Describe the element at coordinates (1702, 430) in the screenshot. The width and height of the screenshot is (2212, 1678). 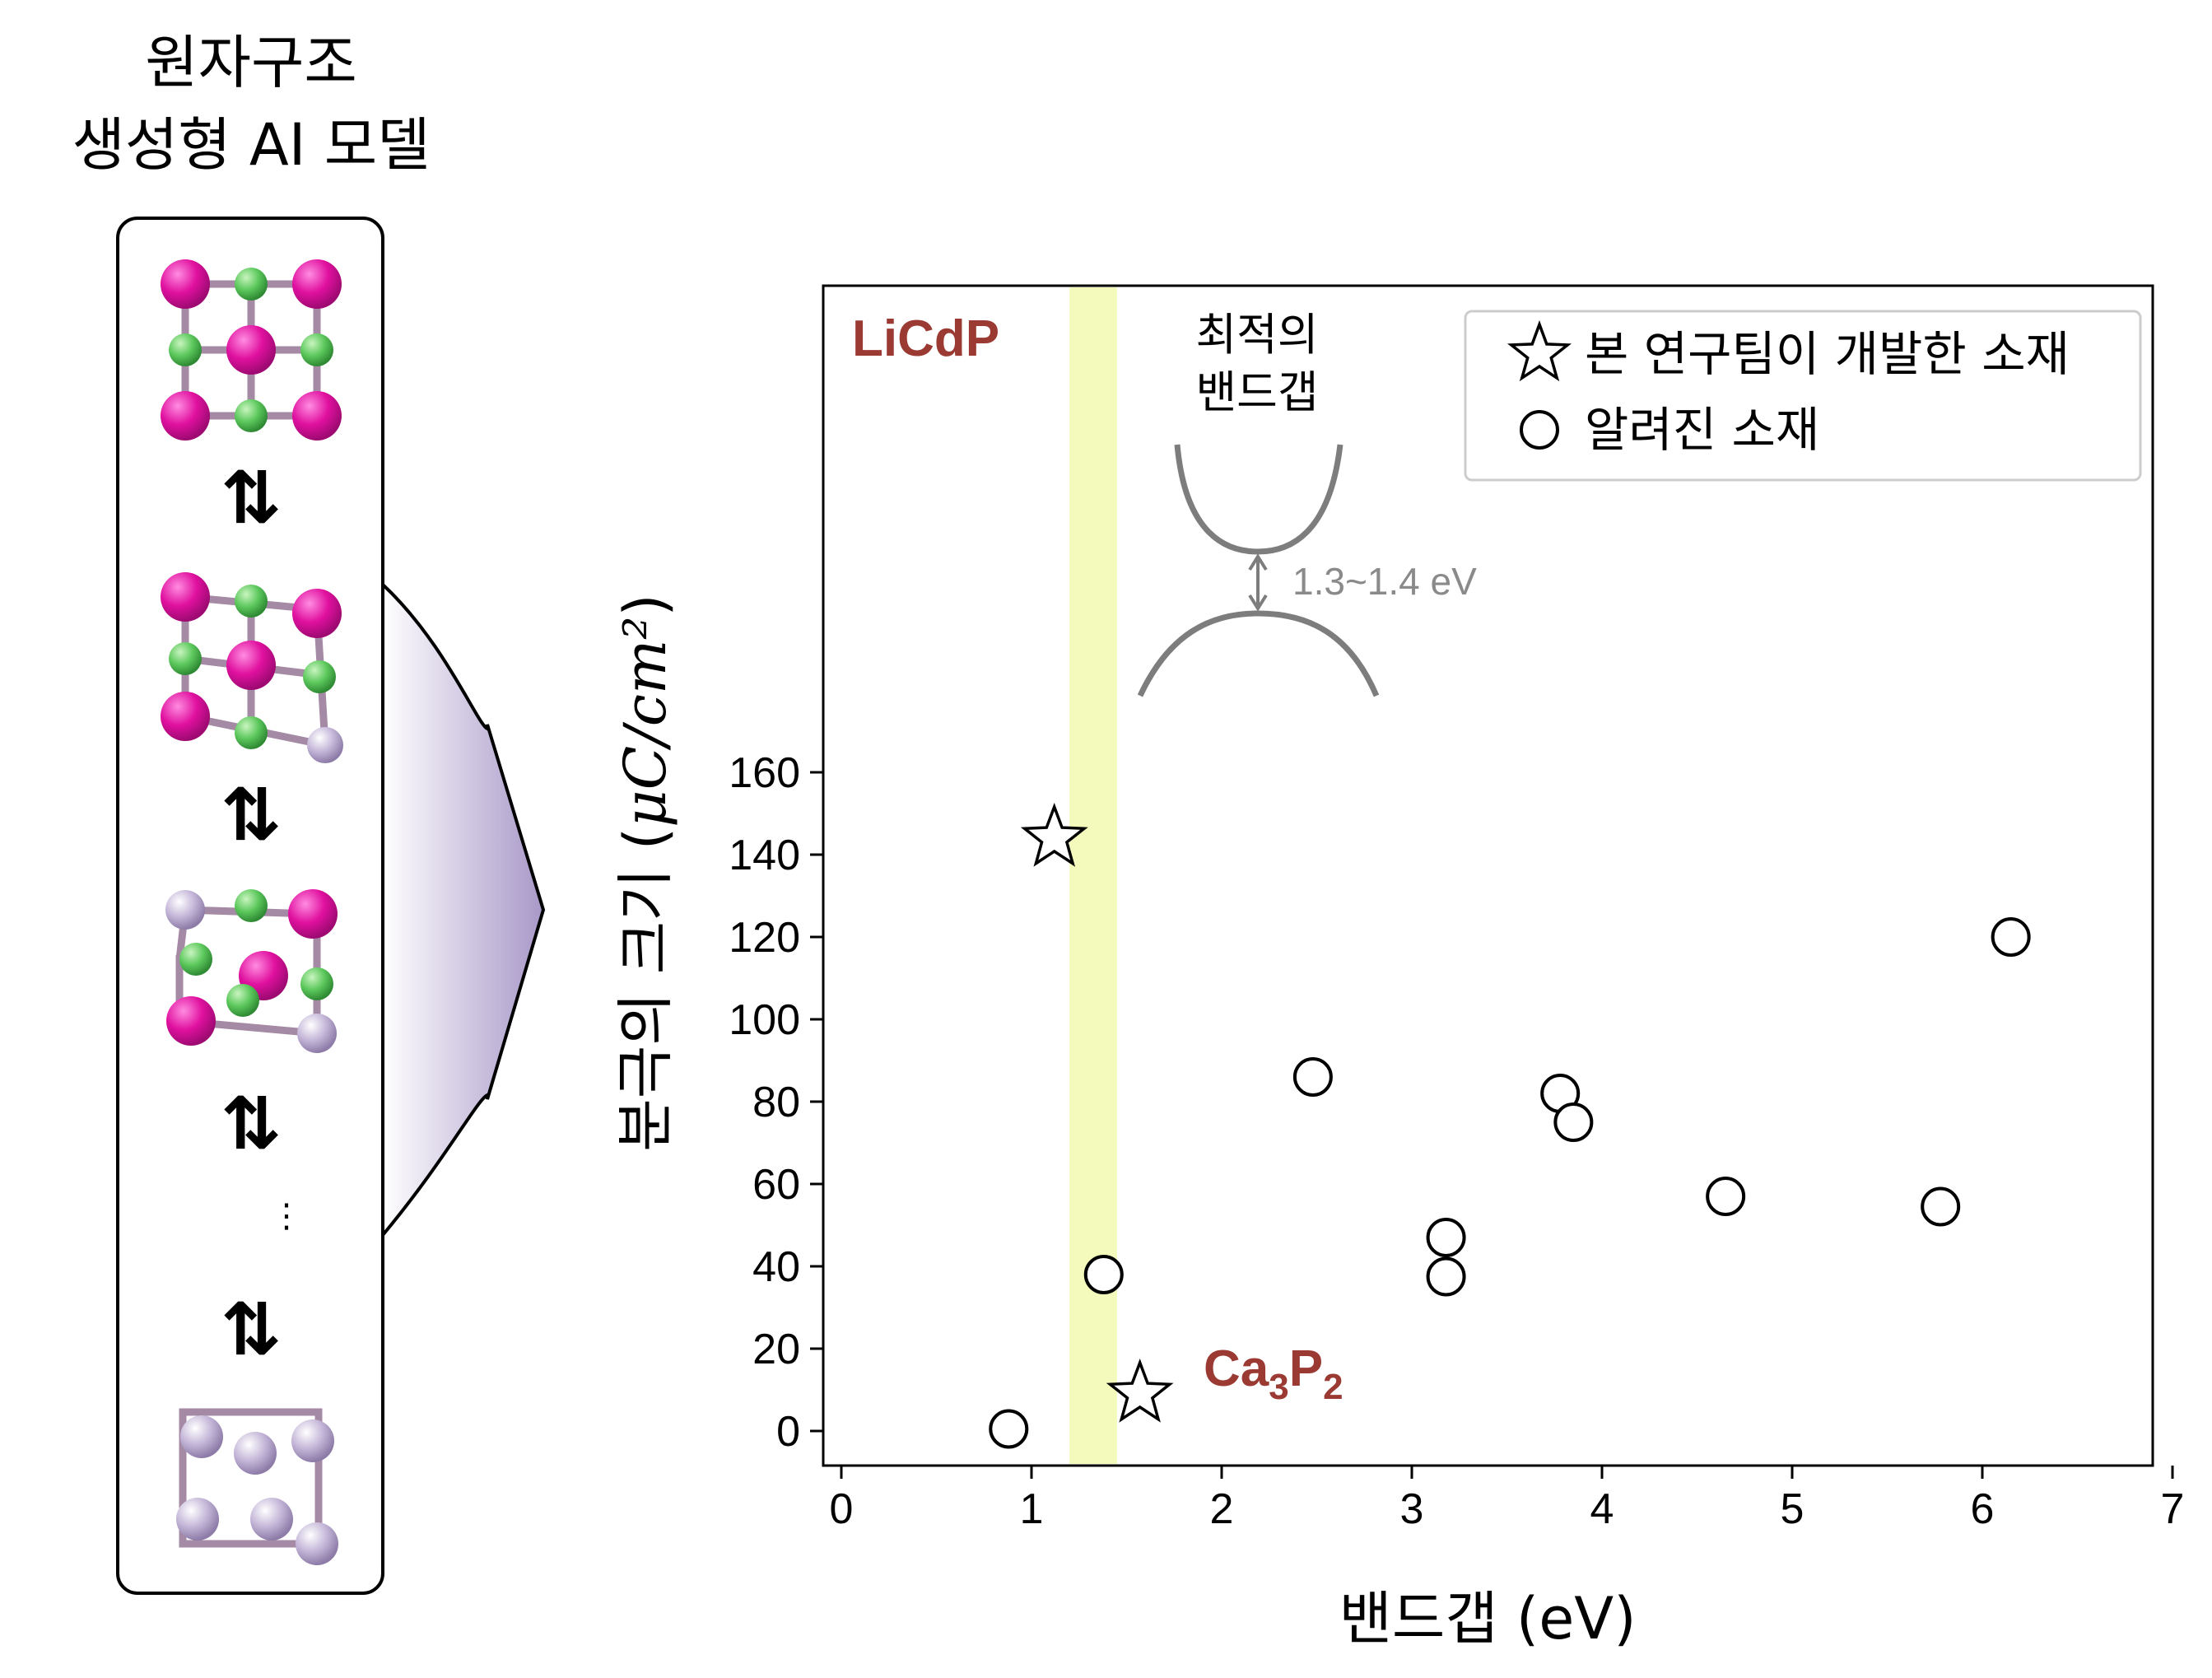
I see `legend-label-known: 알려진 소재` at that location.